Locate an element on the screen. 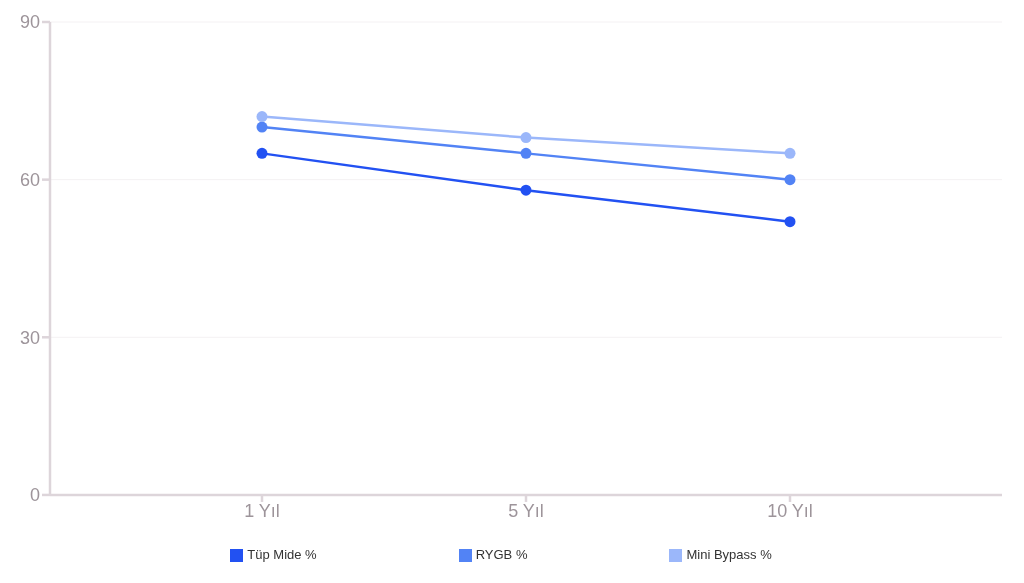  legend-label: RYGB % is located at coordinates (501, 554).